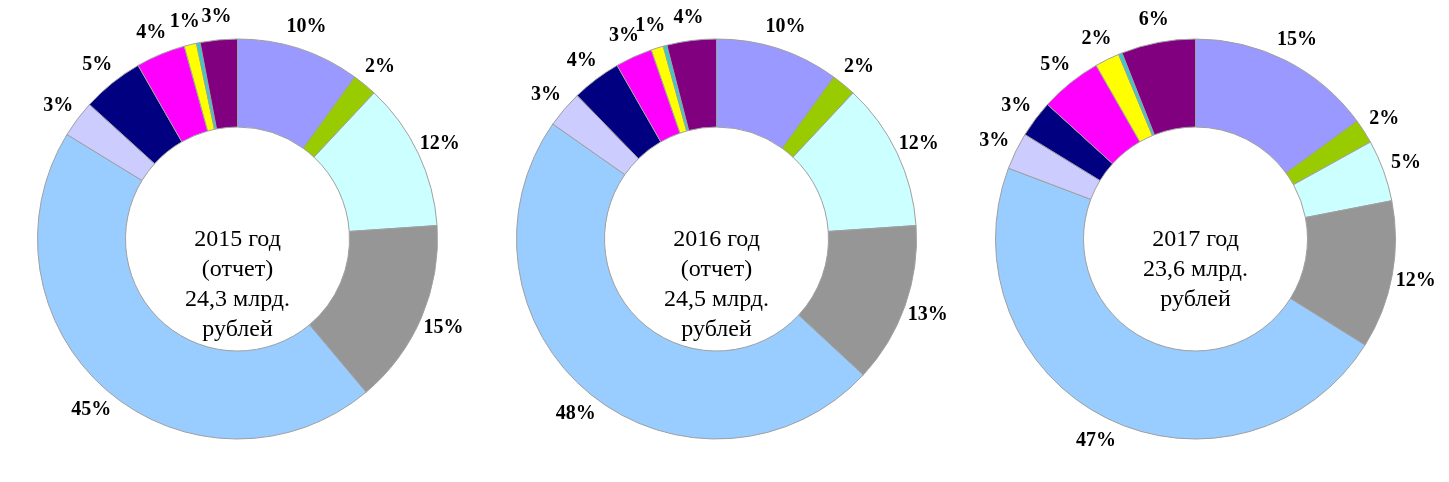  Describe the element at coordinates (1195, 268) in the screenshot. I see `text: 2017 год 23,6 млрд. рублей` at that location.